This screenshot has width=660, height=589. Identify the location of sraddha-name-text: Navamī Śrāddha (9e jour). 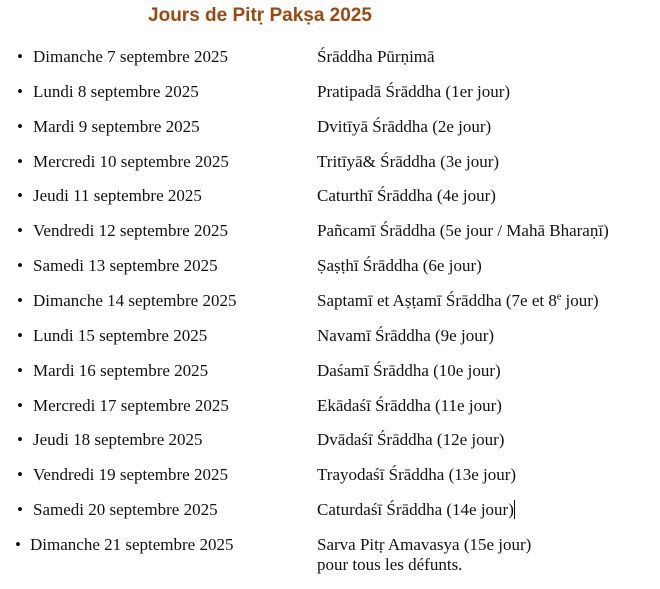
(406, 335).